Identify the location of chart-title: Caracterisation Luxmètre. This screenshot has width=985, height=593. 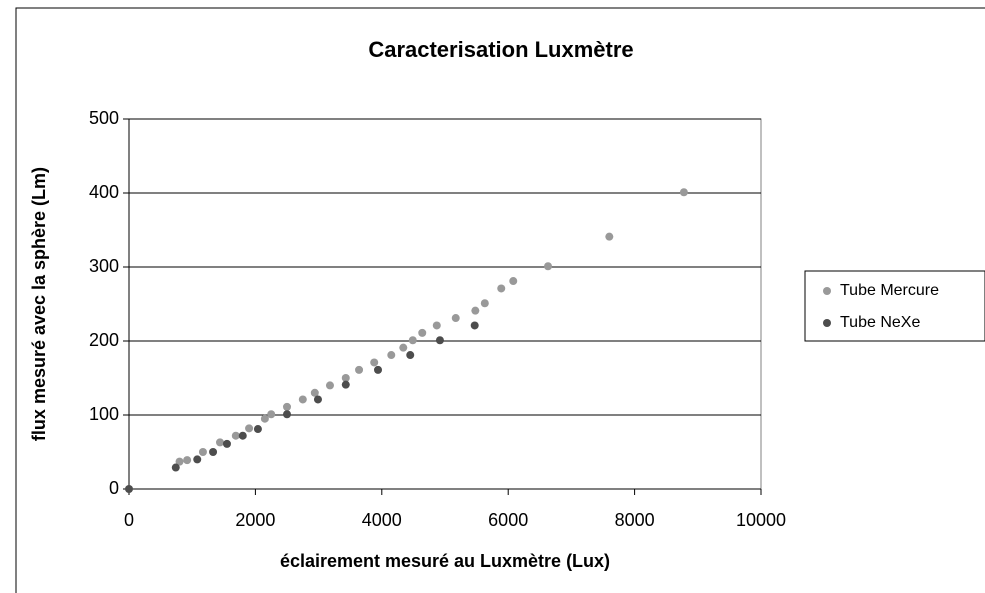
(500, 49).